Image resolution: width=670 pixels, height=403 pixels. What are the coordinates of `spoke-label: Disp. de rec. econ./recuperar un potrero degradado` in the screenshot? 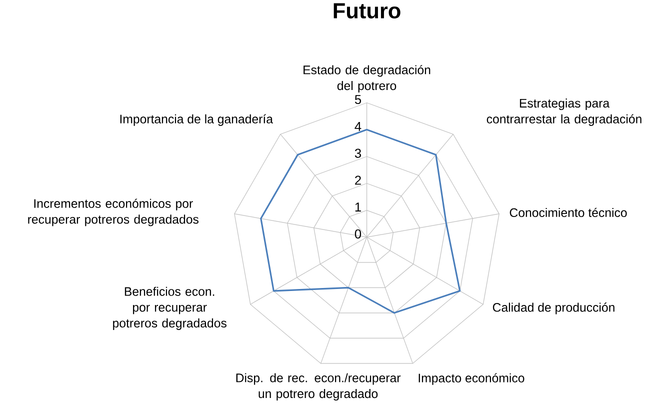 It's located at (318, 387).